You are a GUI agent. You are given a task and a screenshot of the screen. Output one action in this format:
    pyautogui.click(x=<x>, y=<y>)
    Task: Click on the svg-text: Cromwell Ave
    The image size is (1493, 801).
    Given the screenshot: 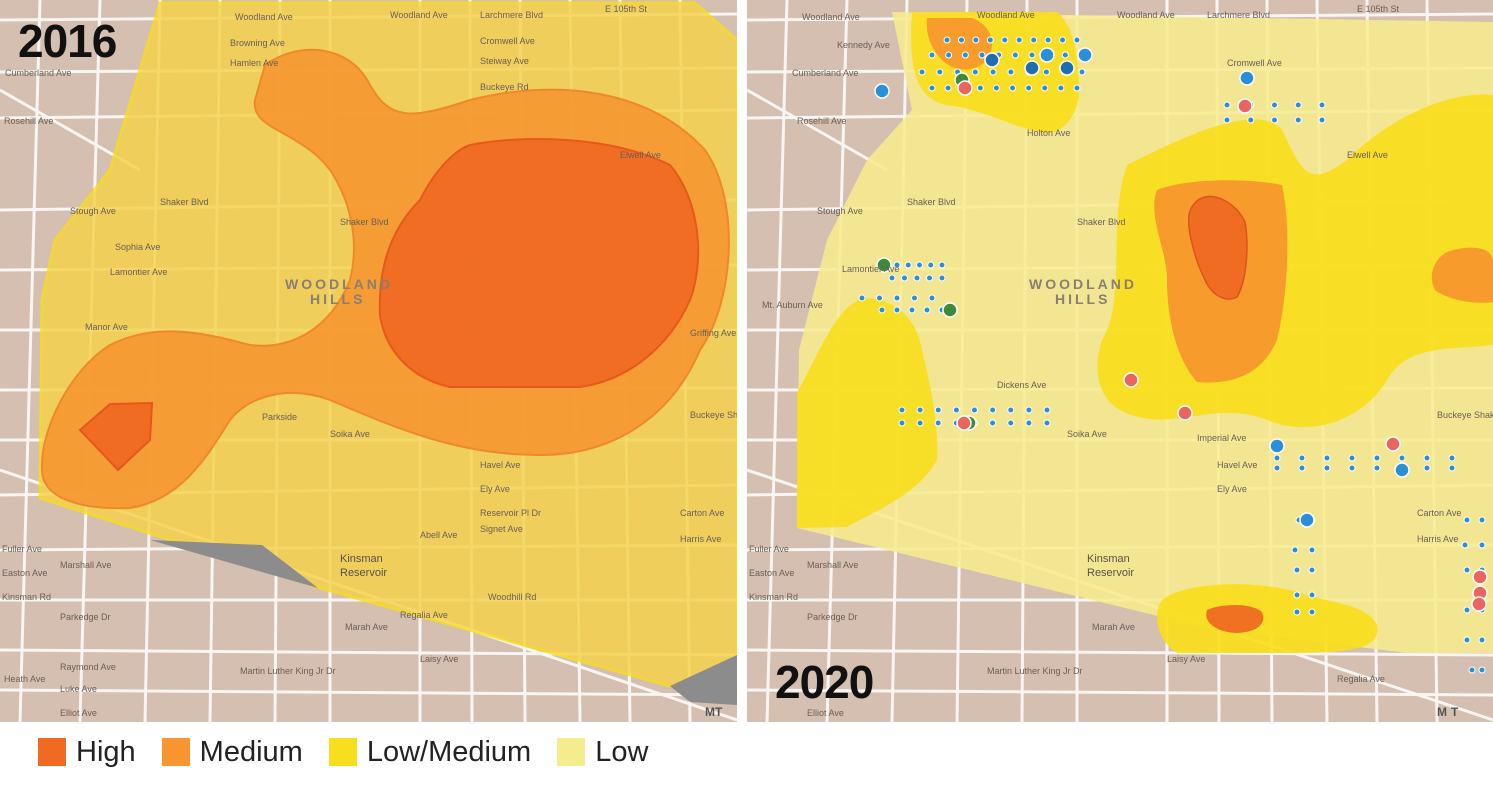 What is the action you would take?
    pyautogui.click(x=1254, y=63)
    